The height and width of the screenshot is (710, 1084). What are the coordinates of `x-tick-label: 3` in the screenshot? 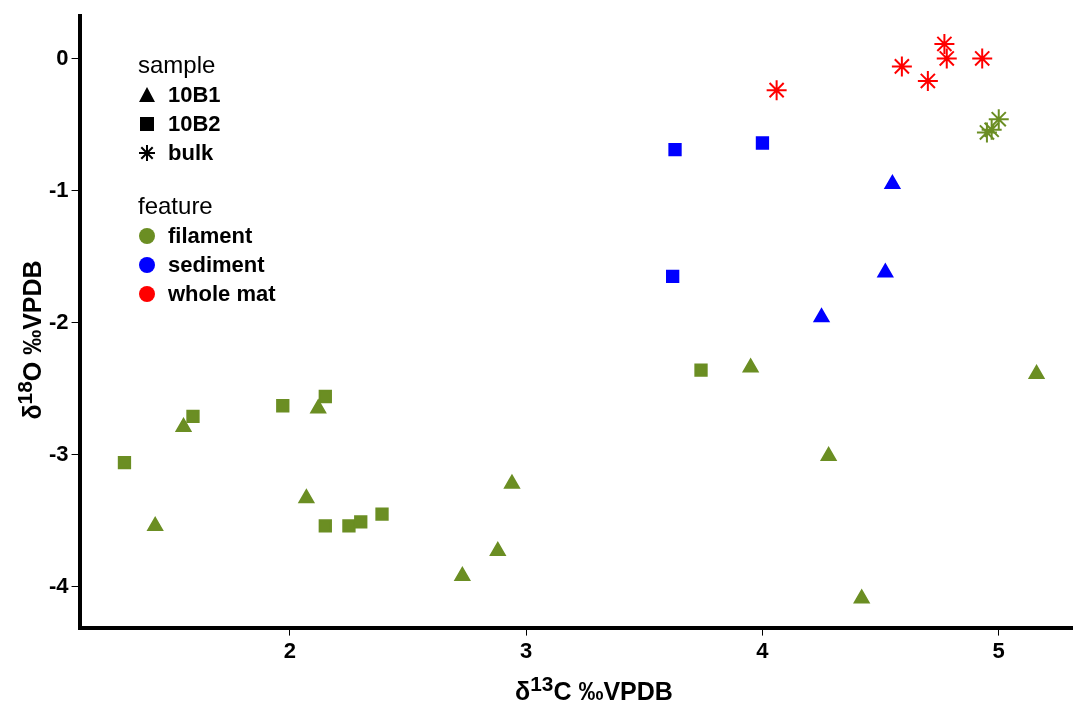 It's located at (526, 650).